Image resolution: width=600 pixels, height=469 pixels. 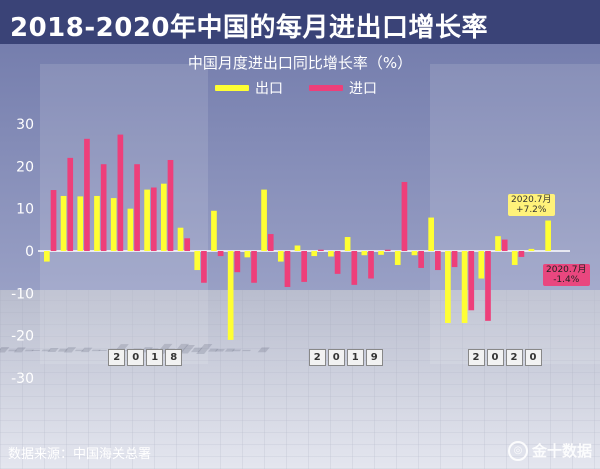 I want to click on title-bar: 2018-2020年中国的每月进出口增长率, so click(x=300, y=22).